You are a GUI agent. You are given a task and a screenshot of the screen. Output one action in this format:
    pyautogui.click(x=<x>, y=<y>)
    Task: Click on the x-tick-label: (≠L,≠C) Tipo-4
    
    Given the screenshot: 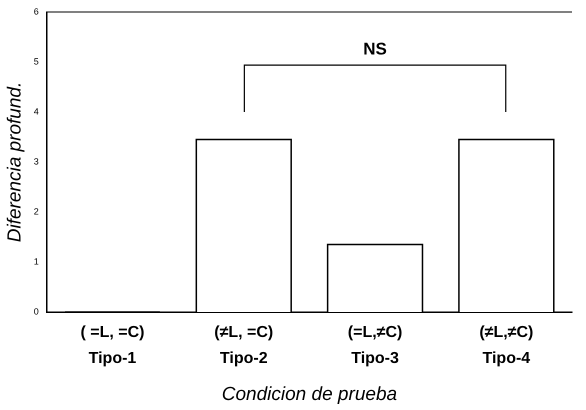 What is the action you would take?
    pyautogui.click(x=506, y=345)
    